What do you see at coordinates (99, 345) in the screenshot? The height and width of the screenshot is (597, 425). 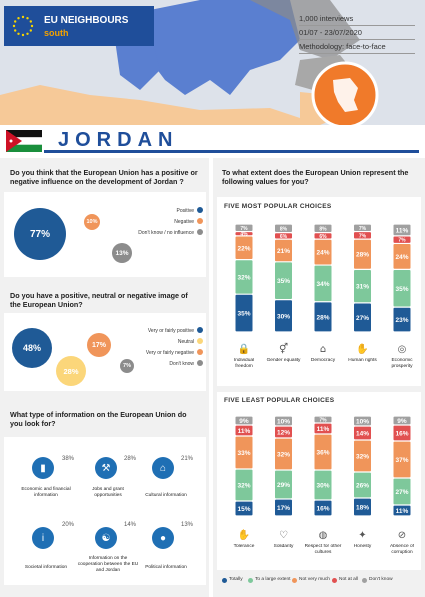 I see `q2-negative-bubble: 17%` at bounding box center [99, 345].